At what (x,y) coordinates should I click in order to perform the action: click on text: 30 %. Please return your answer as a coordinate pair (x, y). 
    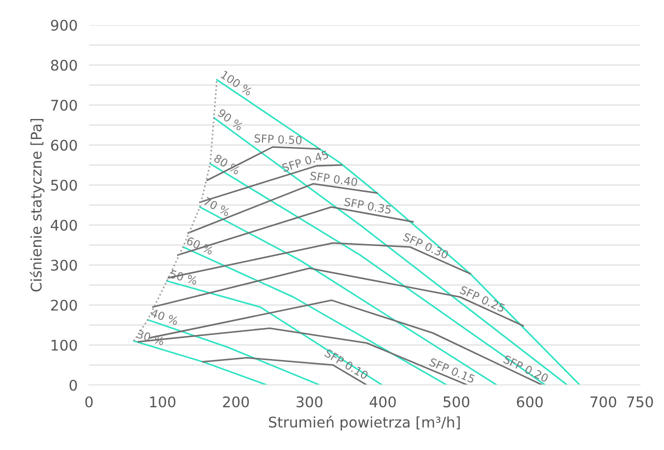
    Looking at the image, I should click on (150, 338).